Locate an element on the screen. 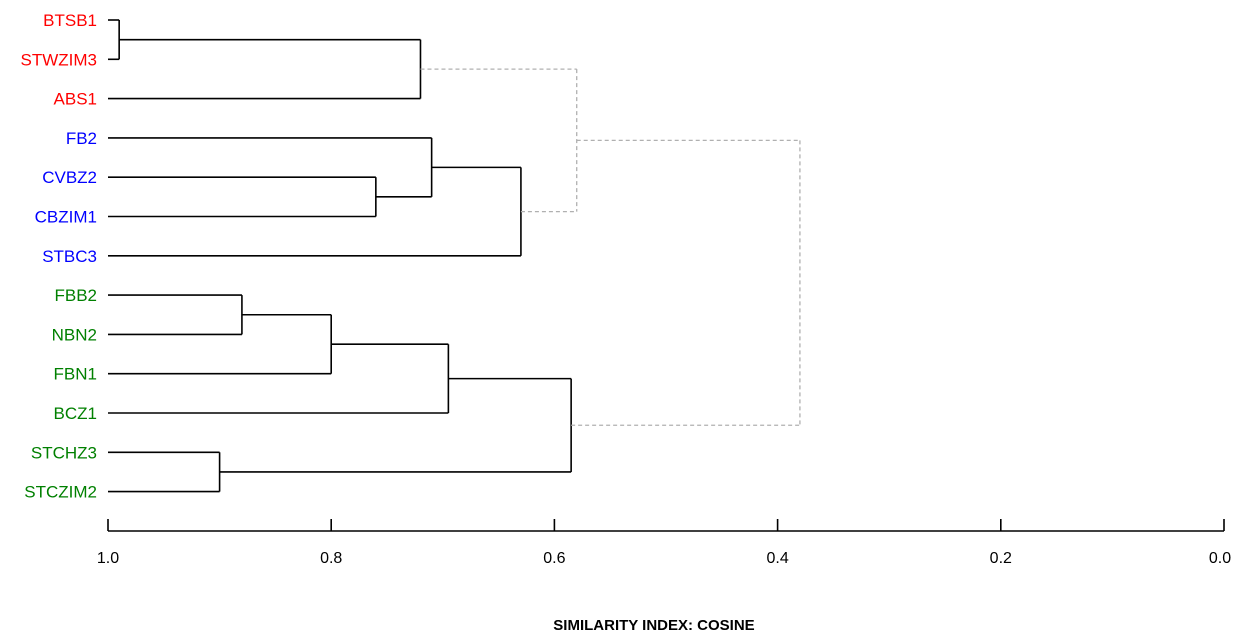 The image size is (1246, 639). leaf-label: STWZIM3 is located at coordinates (59, 59).